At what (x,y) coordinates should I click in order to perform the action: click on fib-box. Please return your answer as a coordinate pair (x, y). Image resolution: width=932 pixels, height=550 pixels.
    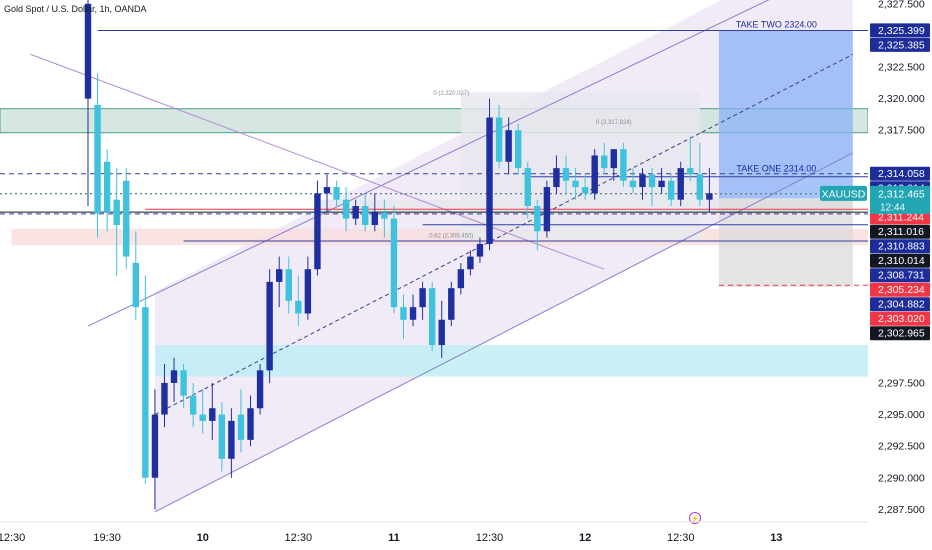
    Looking at the image, I should click on (580, 166).